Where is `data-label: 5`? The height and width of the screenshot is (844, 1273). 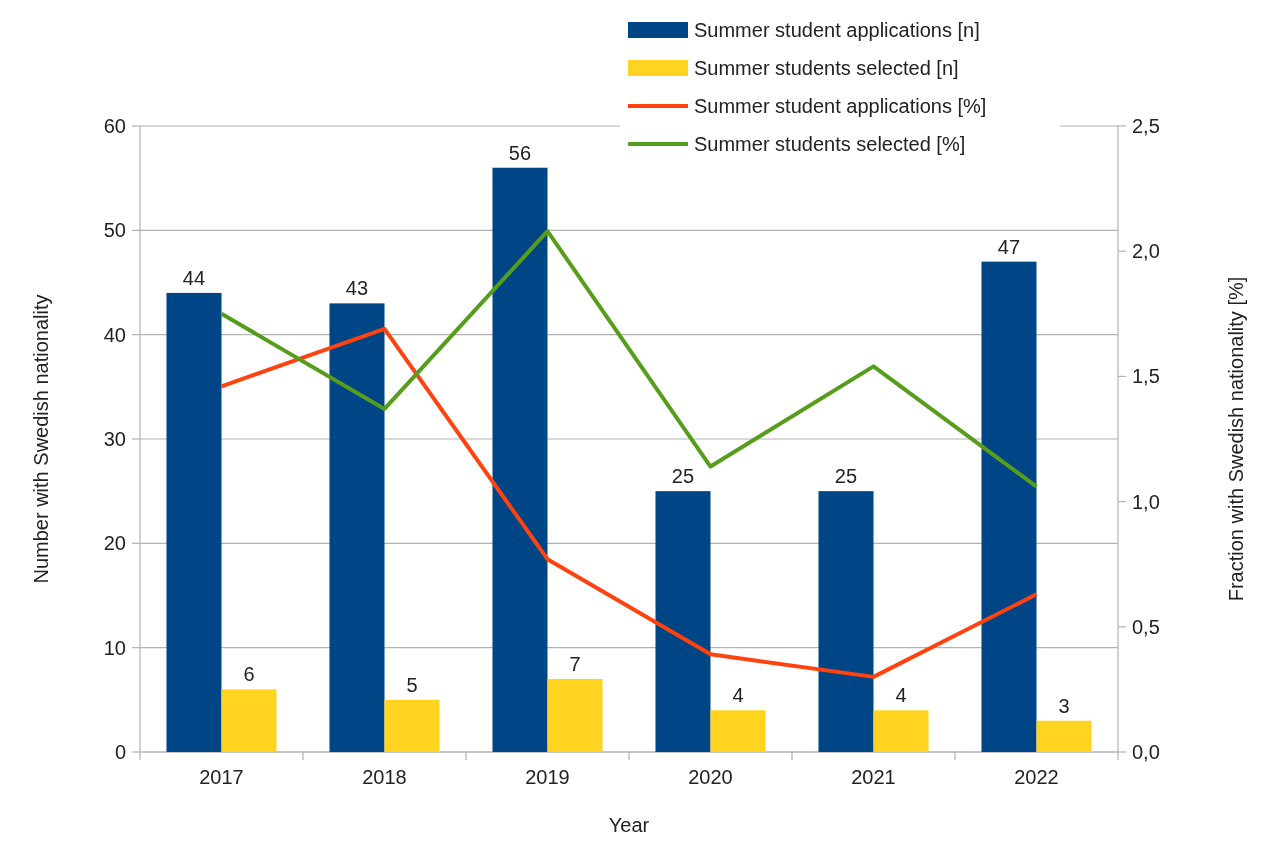 data-label: 5 is located at coordinates (412, 684).